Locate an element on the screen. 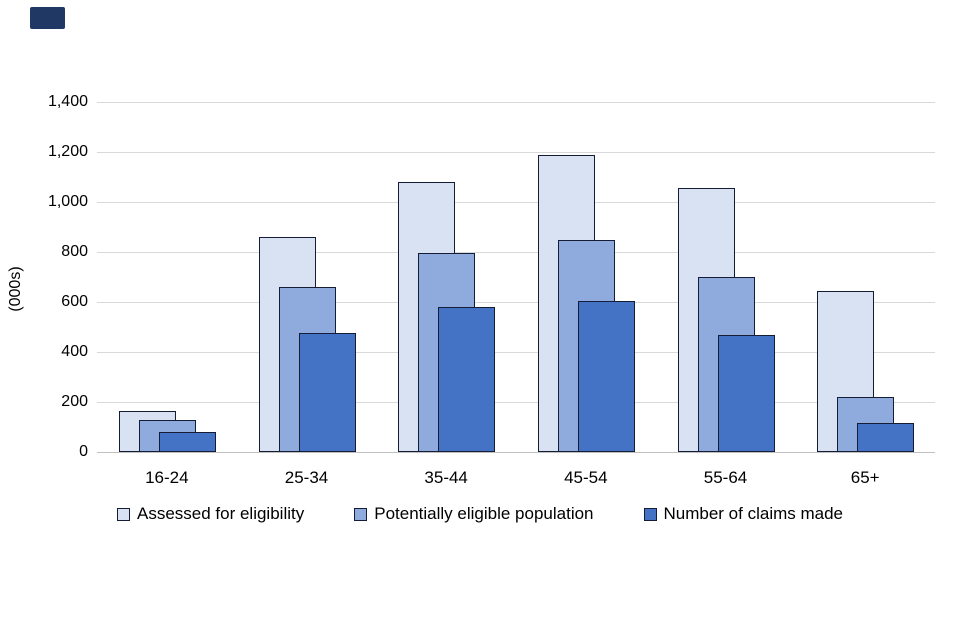 Image resolution: width=960 pixels, height=640 pixels. legend-item-number-of-claims-made: Number of claims made is located at coordinates (743, 514).